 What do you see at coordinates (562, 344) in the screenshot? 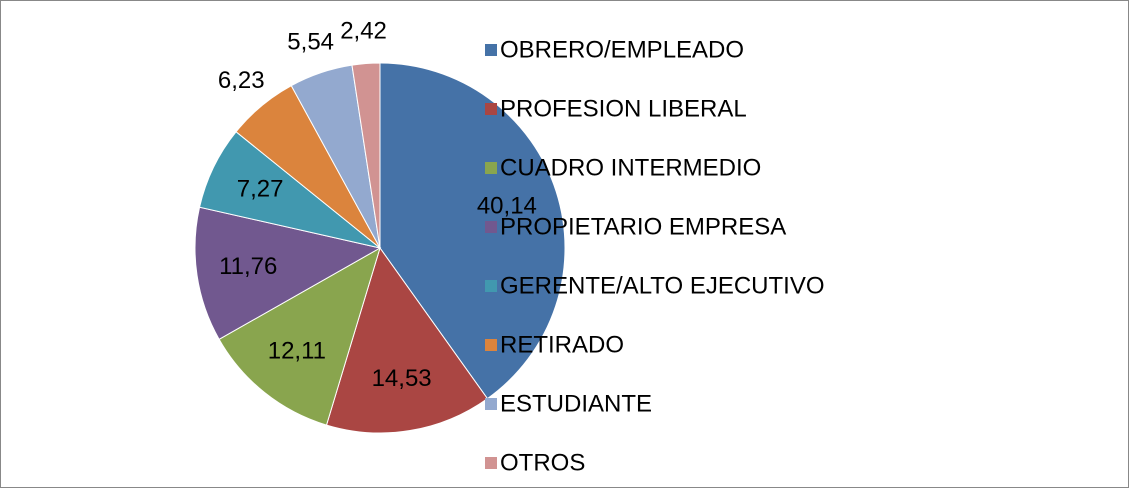
I see `legend-label: RETIRADO` at bounding box center [562, 344].